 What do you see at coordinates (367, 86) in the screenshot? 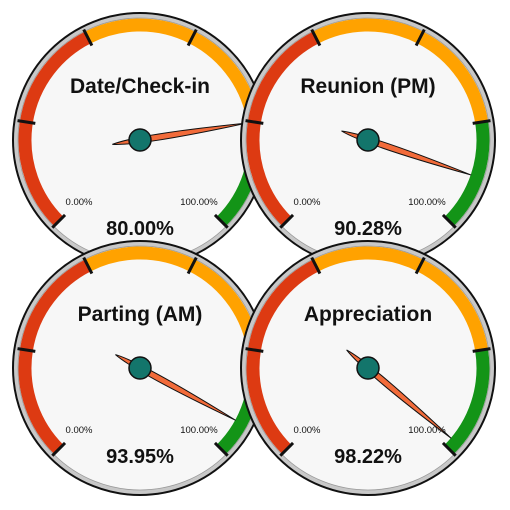
I see `gauge-title: Reunion (PM)` at bounding box center [367, 86].